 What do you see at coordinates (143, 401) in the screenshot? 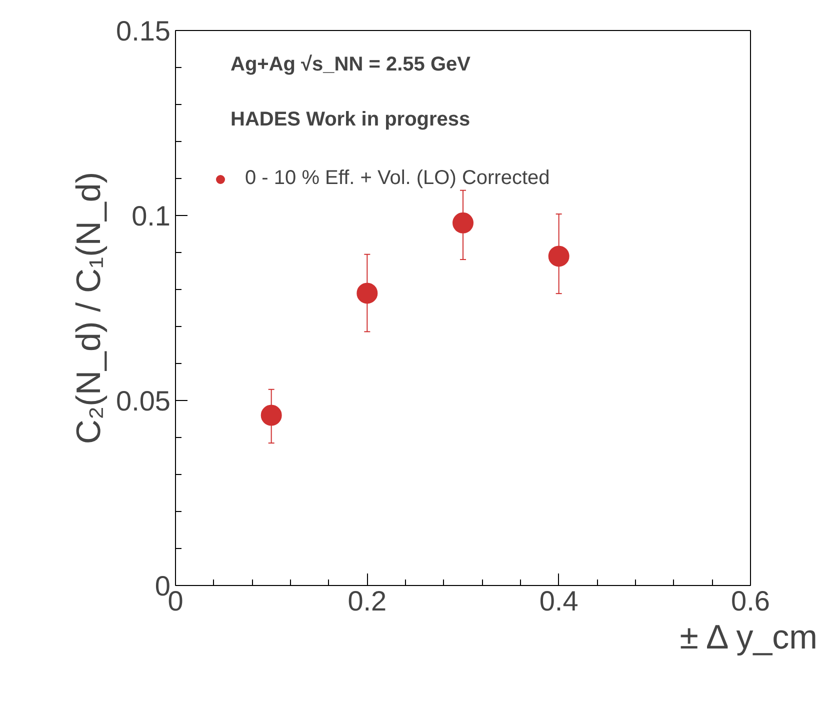
I see `y-tick-label: 0.05` at bounding box center [143, 401].